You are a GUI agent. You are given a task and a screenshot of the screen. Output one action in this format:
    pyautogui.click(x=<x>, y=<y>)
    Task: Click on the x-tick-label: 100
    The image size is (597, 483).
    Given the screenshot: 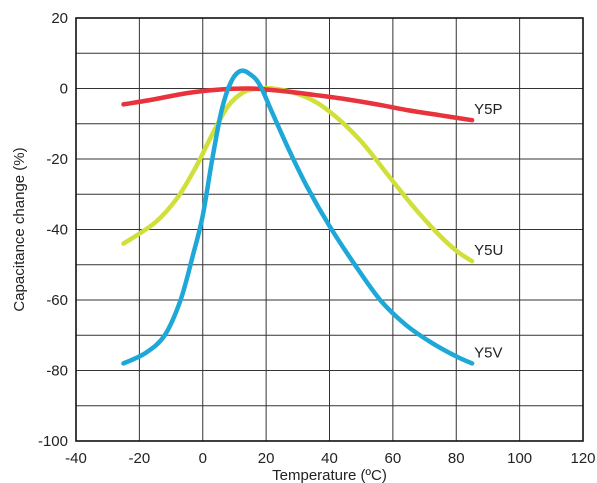 What is the action you would take?
    pyautogui.click(x=519, y=458)
    